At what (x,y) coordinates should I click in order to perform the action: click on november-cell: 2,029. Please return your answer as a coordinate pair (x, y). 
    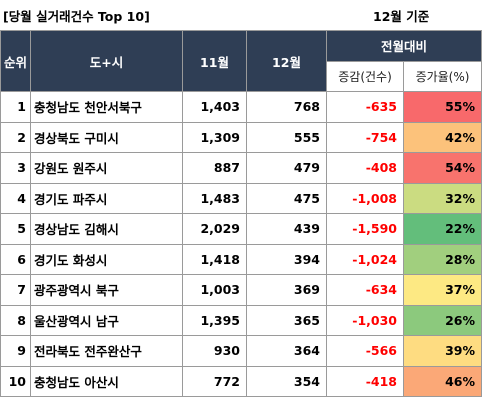
    Looking at the image, I should click on (214, 229).